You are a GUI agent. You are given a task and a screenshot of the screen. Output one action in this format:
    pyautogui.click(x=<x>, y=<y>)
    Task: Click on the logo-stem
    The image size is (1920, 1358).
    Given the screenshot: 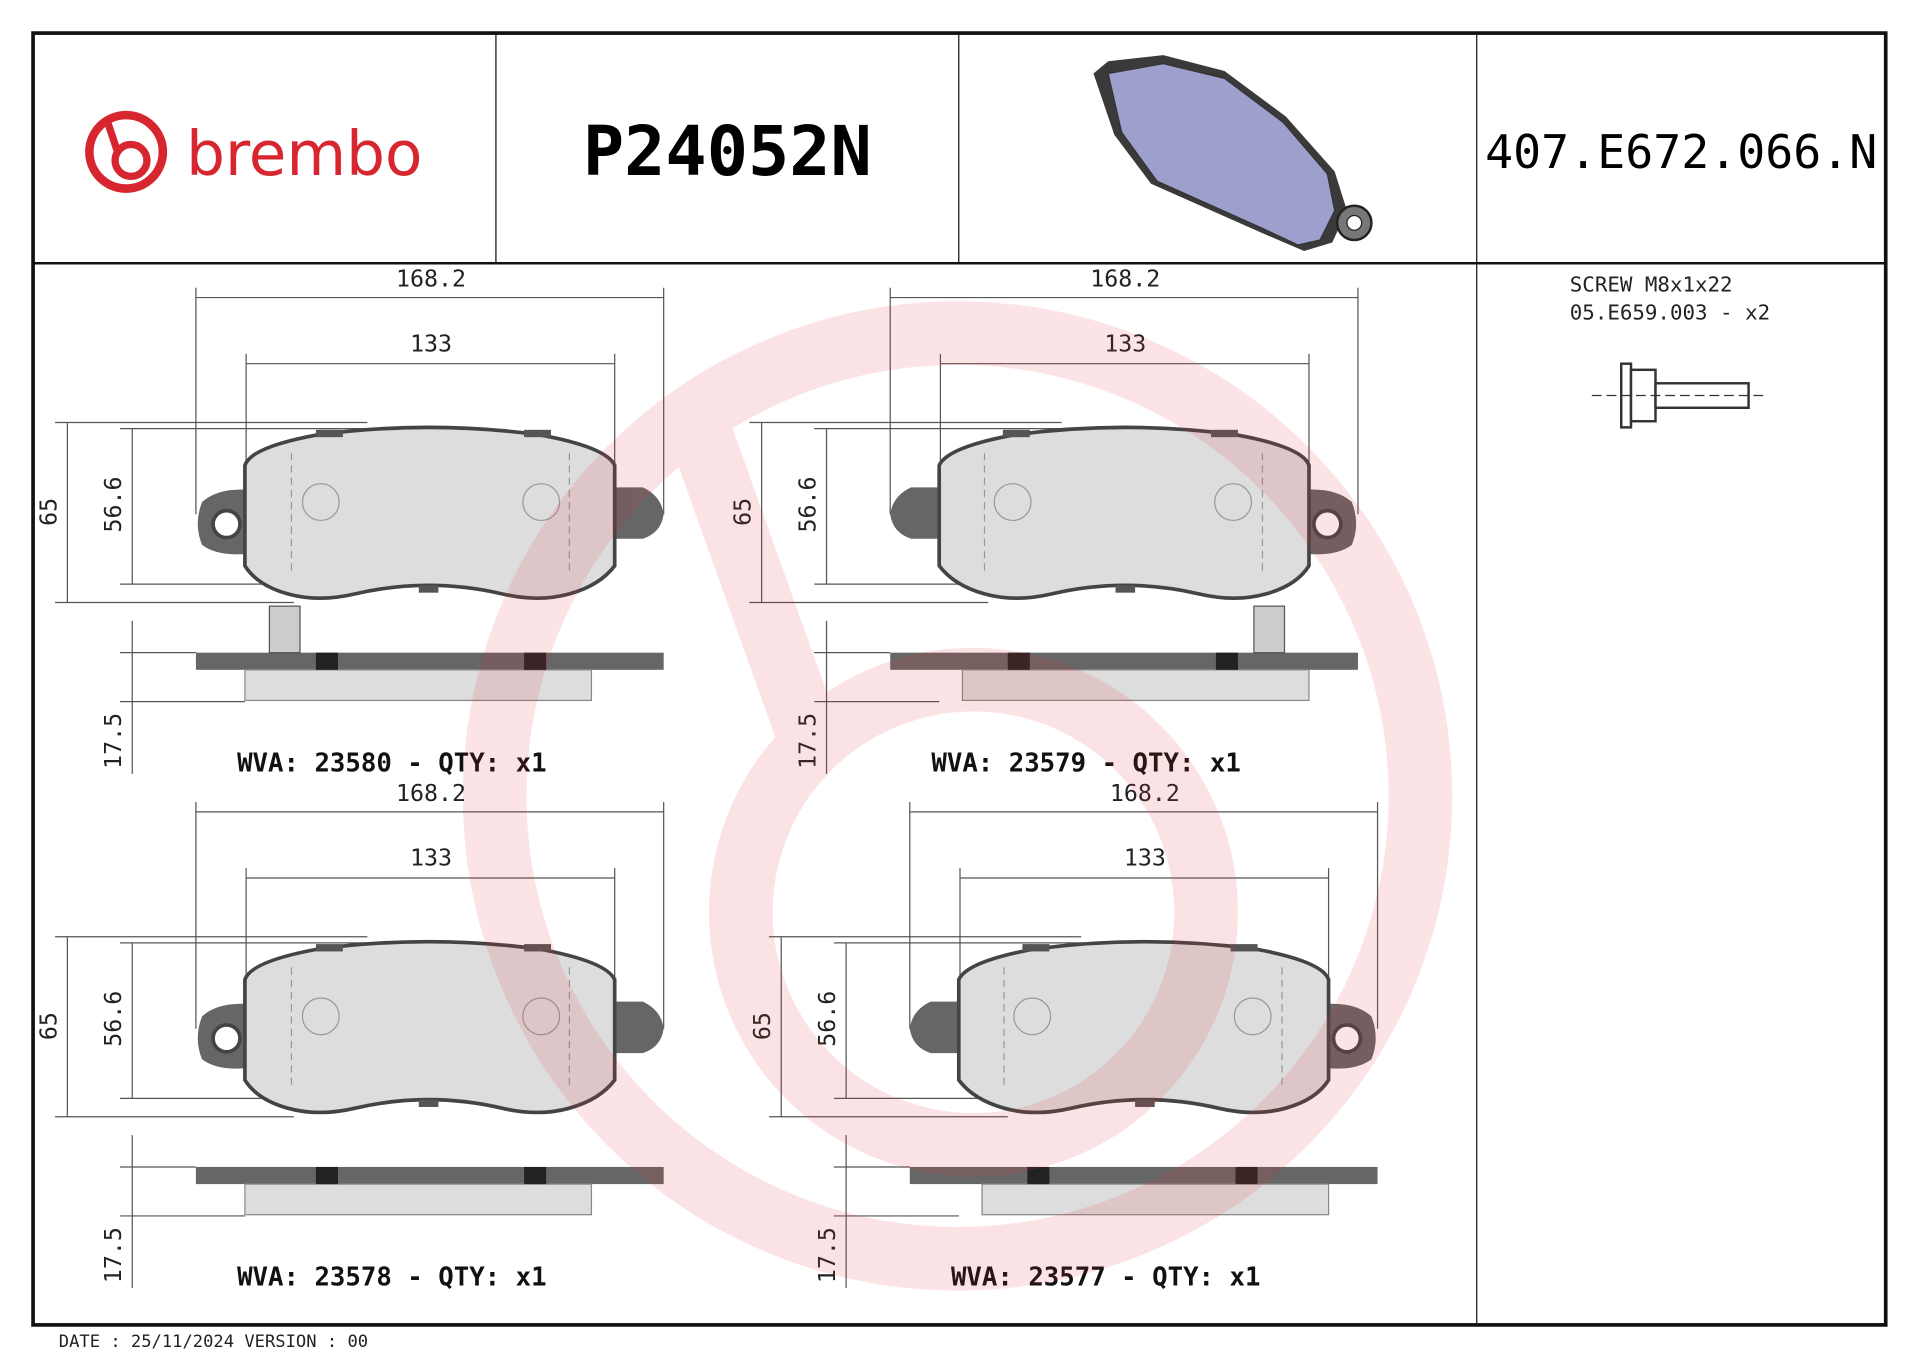 What is the action you would take?
    pyautogui.click(x=113, y=137)
    